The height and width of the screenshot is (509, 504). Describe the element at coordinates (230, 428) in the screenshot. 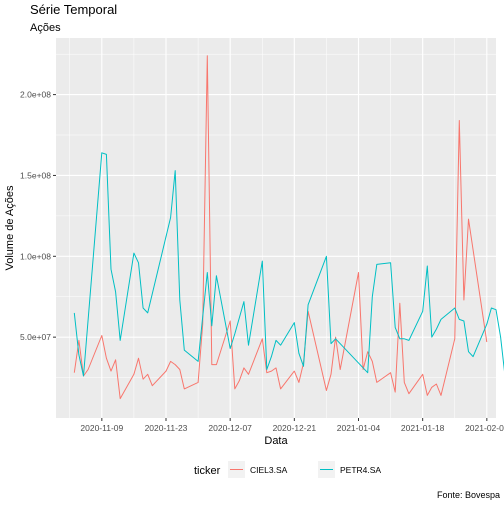

I see `x-tick-label: 2020-12-07` at that location.